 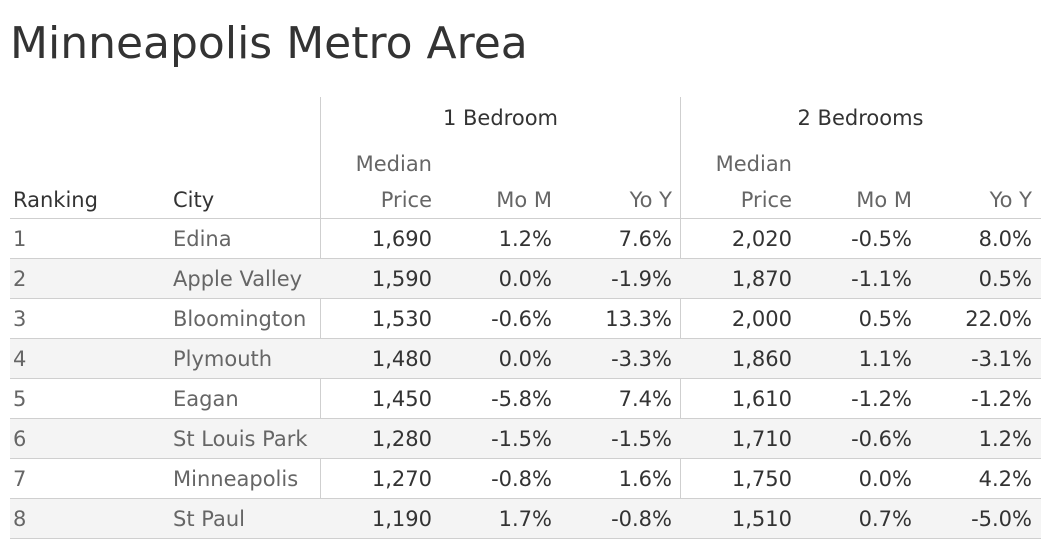 What do you see at coordinates (881, 439) in the screenshot?
I see `table-cell-b2-mom: -0.6%` at bounding box center [881, 439].